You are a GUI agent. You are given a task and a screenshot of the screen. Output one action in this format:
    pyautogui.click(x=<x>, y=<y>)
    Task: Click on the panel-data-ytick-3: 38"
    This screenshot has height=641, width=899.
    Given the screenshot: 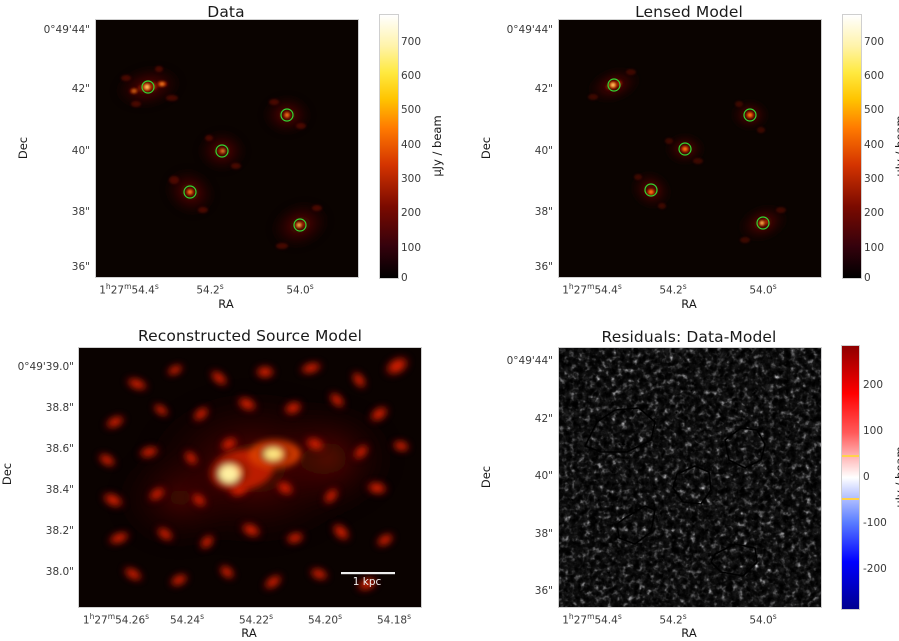 What is the action you would take?
    pyautogui.click(x=80, y=212)
    